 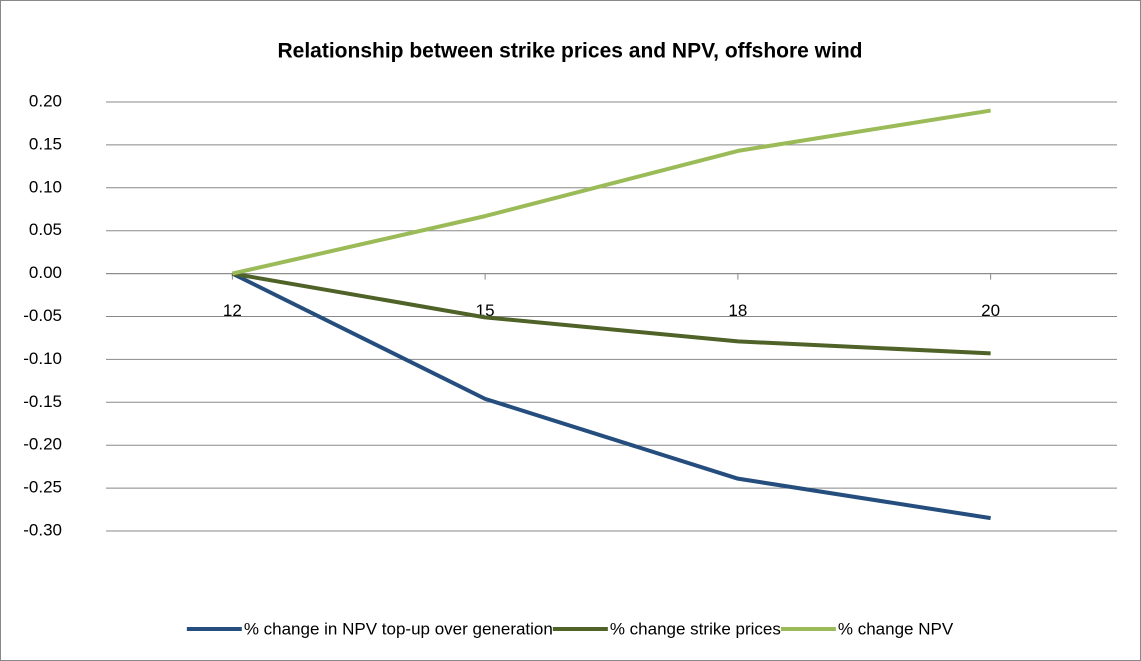 What do you see at coordinates (611, 313) in the screenshot?
I see `series-line` at bounding box center [611, 313].